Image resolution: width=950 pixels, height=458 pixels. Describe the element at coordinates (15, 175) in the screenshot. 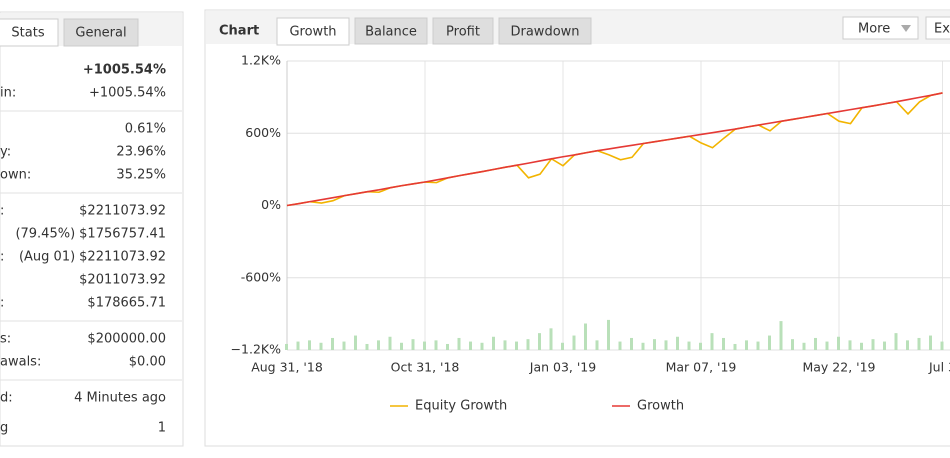

I see `stat-label: own:` at that location.